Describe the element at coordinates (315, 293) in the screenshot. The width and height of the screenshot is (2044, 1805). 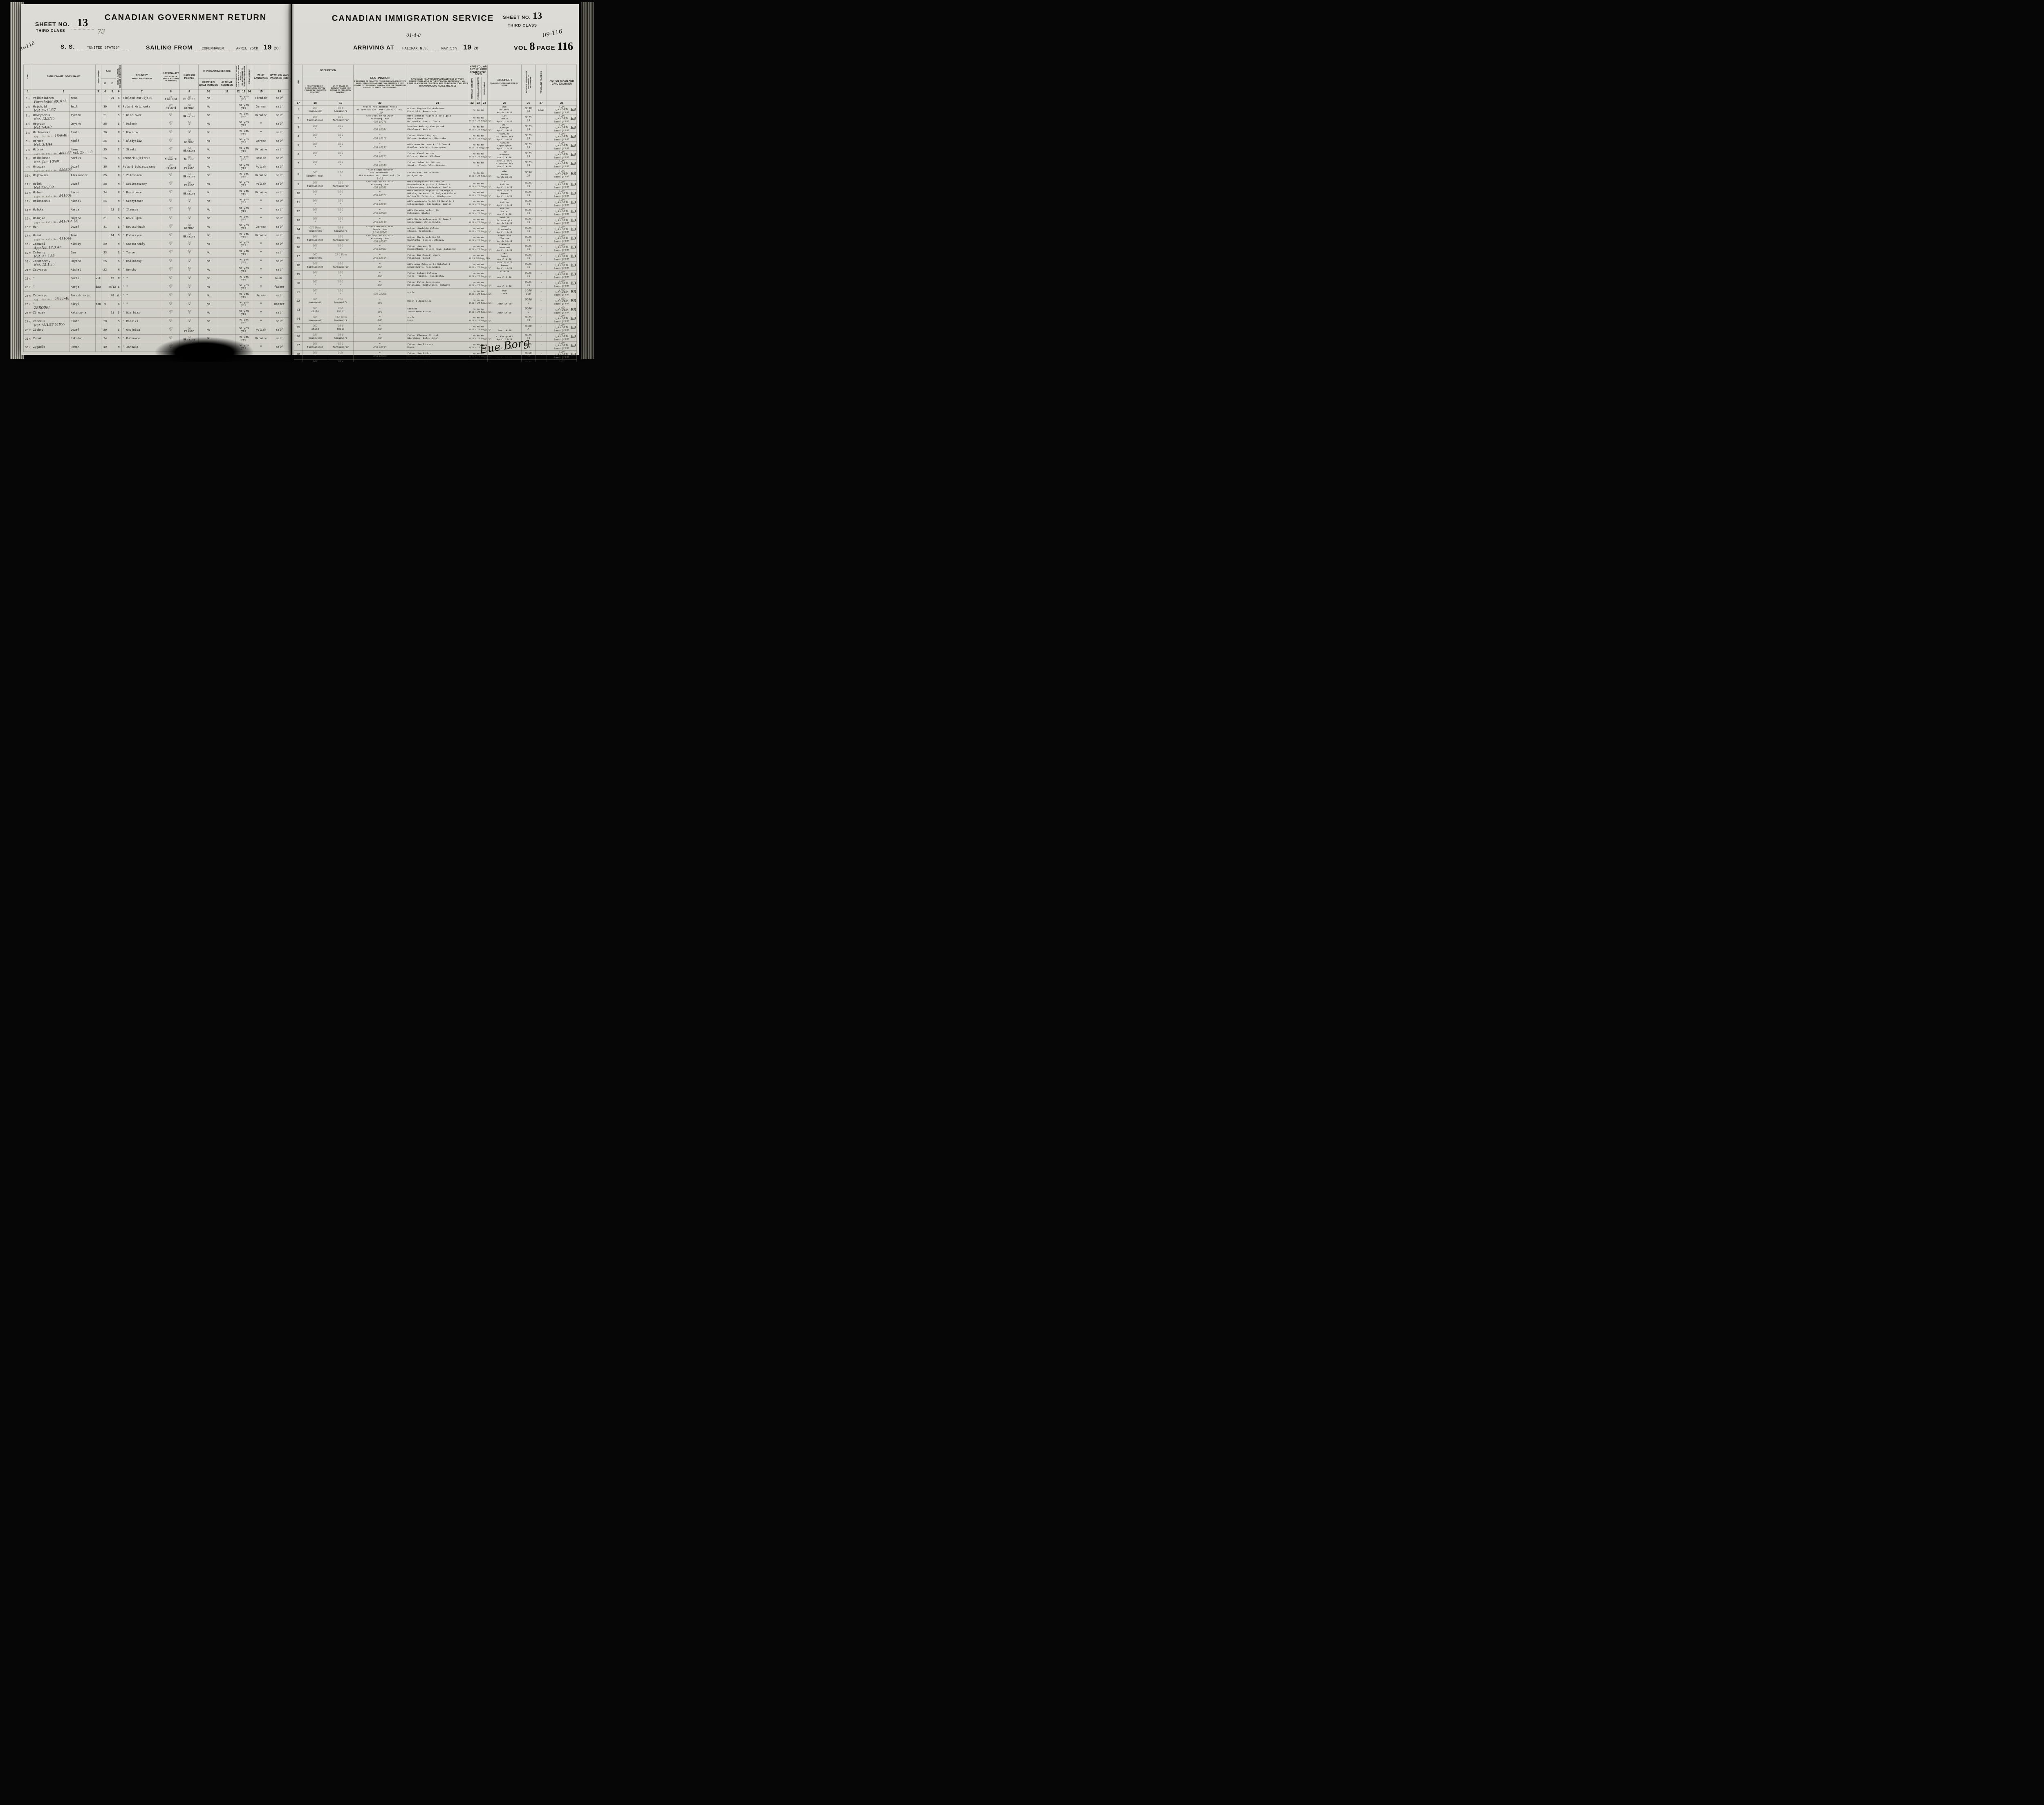
I see `occupation-own-cell: 103 "` at that location.